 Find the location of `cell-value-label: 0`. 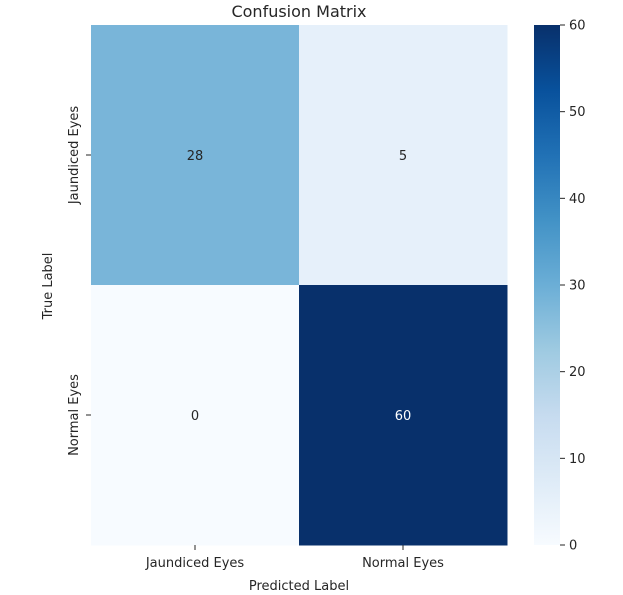

cell-value-label: 0 is located at coordinates (195, 416).